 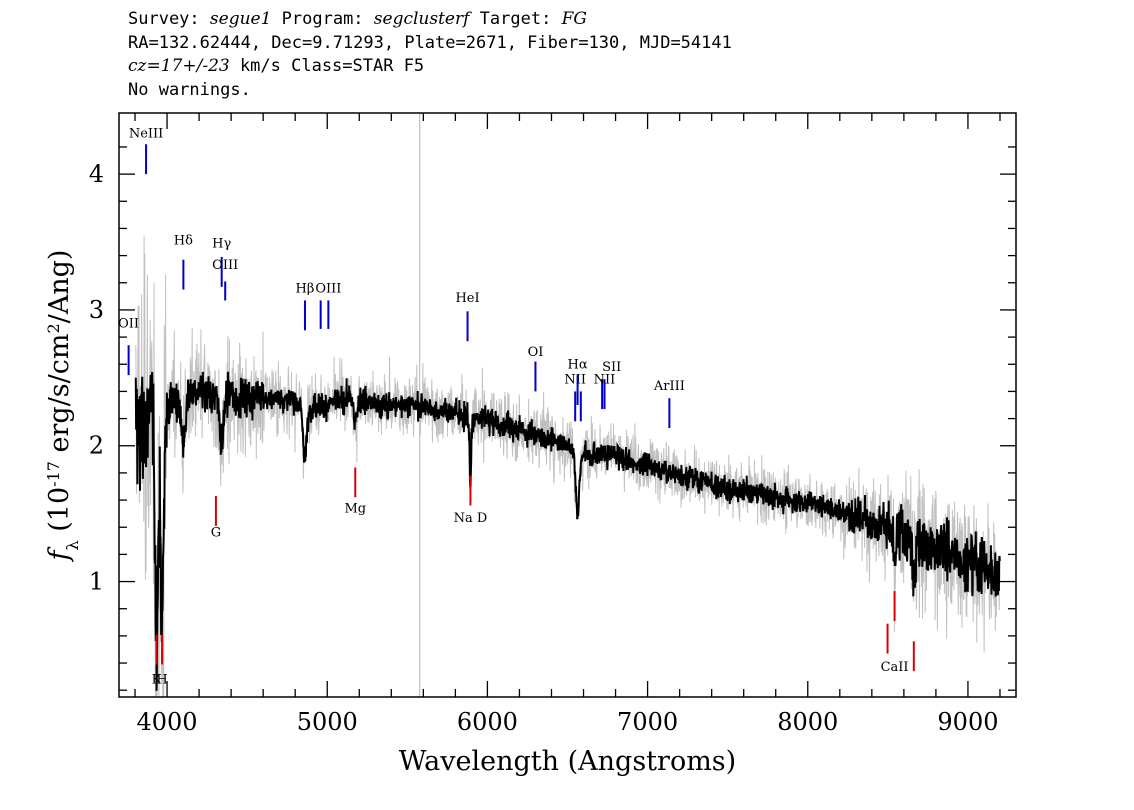 What do you see at coordinates (355, 508) in the screenshot?
I see `absorption-line-label: Mg` at bounding box center [355, 508].